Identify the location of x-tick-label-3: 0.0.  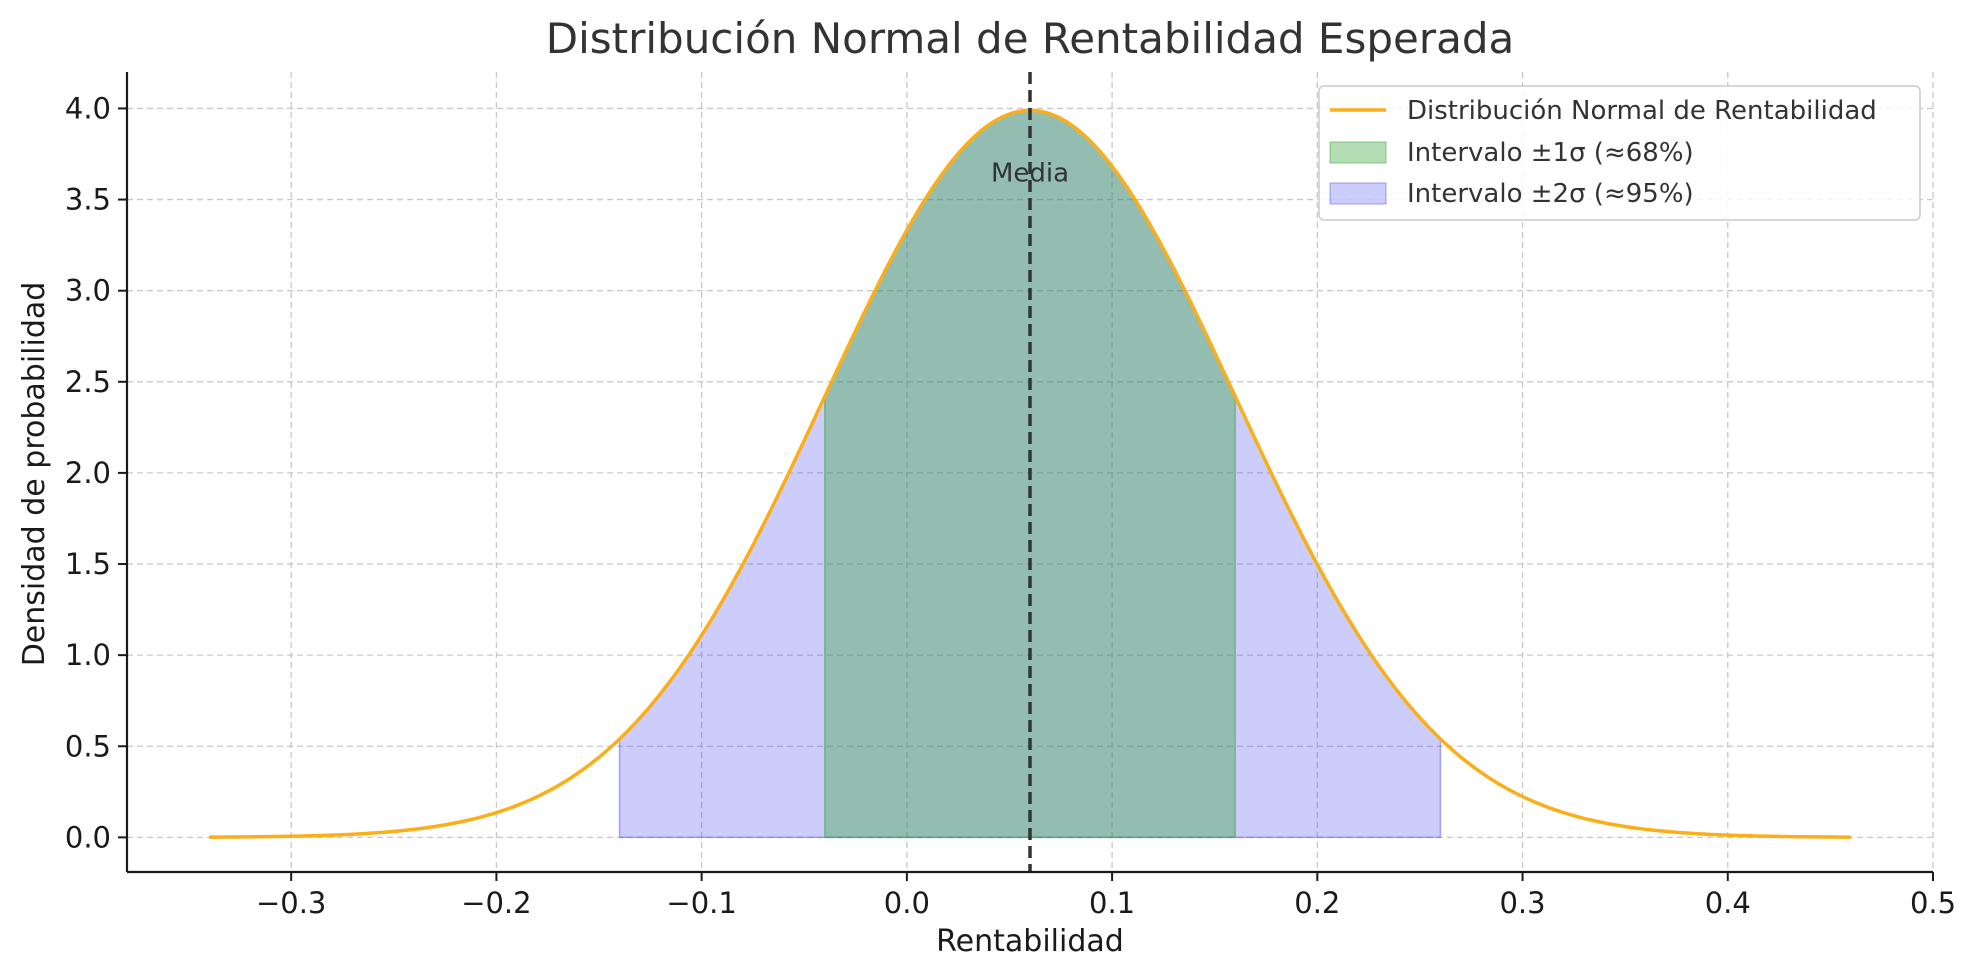
(907, 903).